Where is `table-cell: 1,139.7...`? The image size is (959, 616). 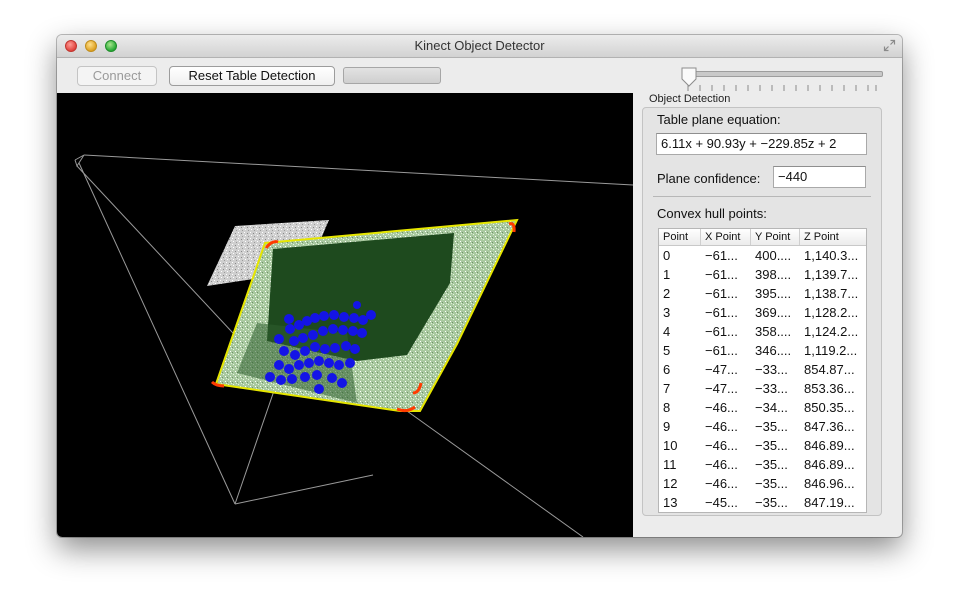 table-cell: 1,139.7... is located at coordinates (831, 274).